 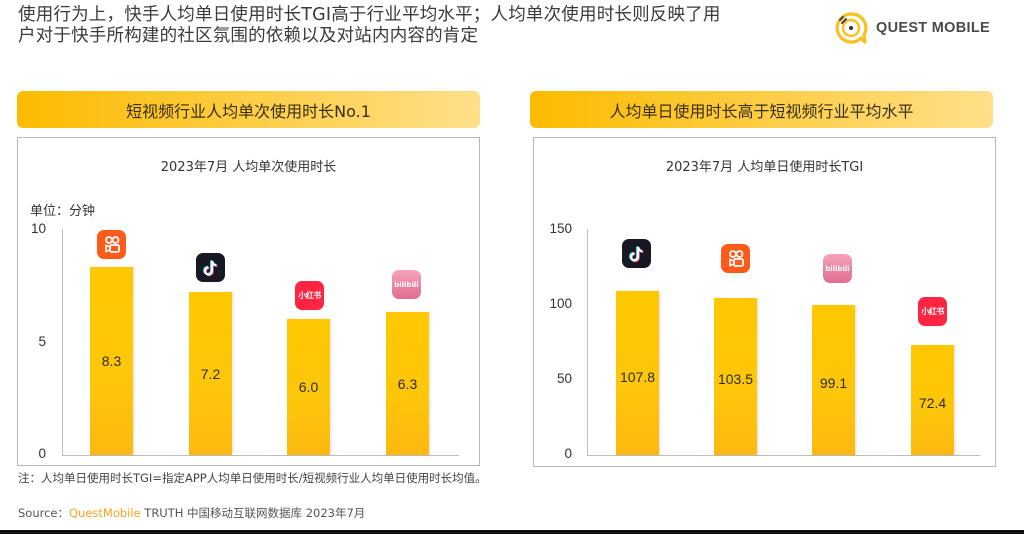 I want to click on left-bar-bilibili: 6.3, so click(x=407, y=383).